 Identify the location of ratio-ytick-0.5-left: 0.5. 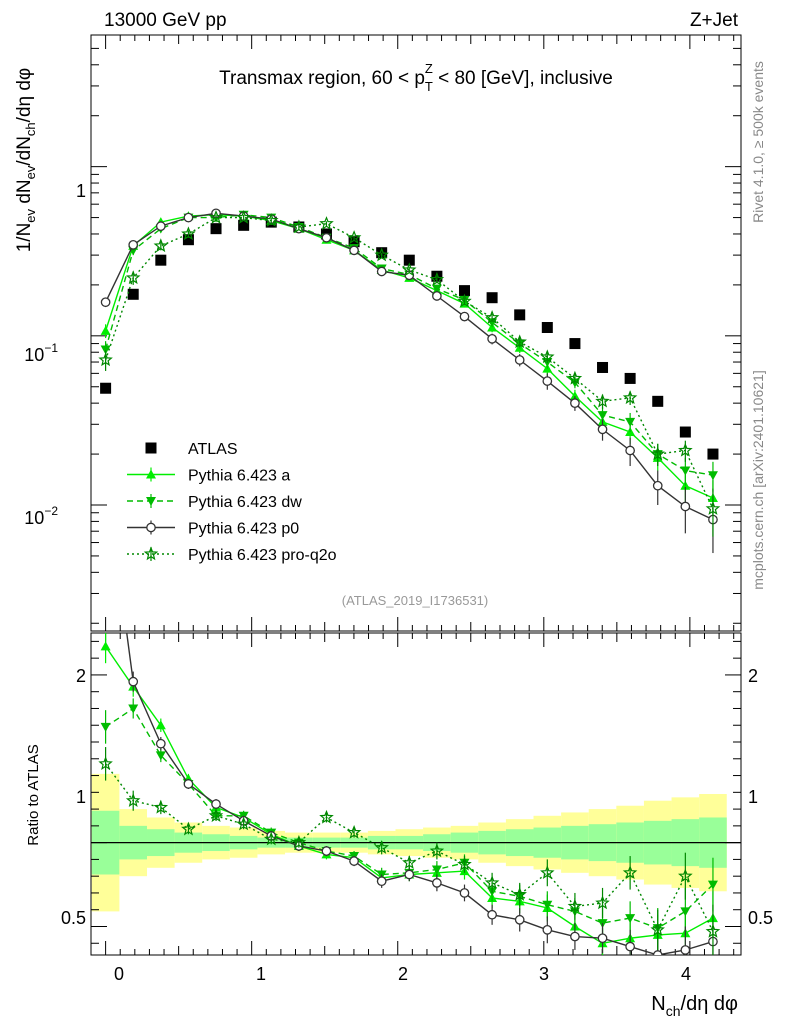
(73, 918).